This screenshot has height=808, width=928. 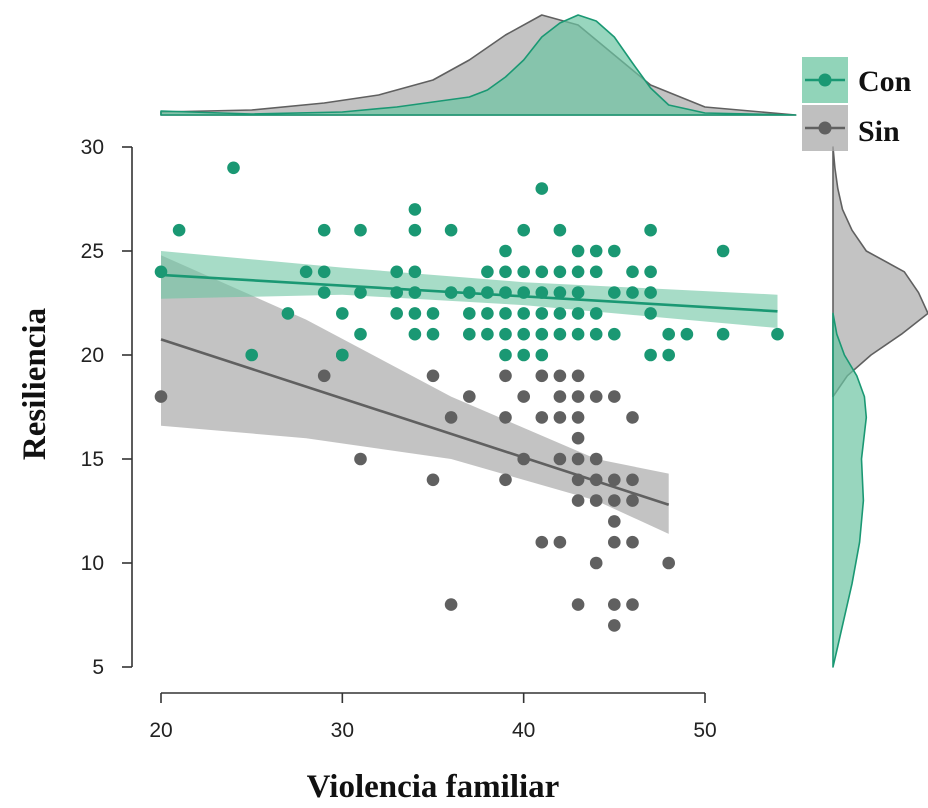 I want to click on x-tick-label: 30, so click(x=342, y=730).